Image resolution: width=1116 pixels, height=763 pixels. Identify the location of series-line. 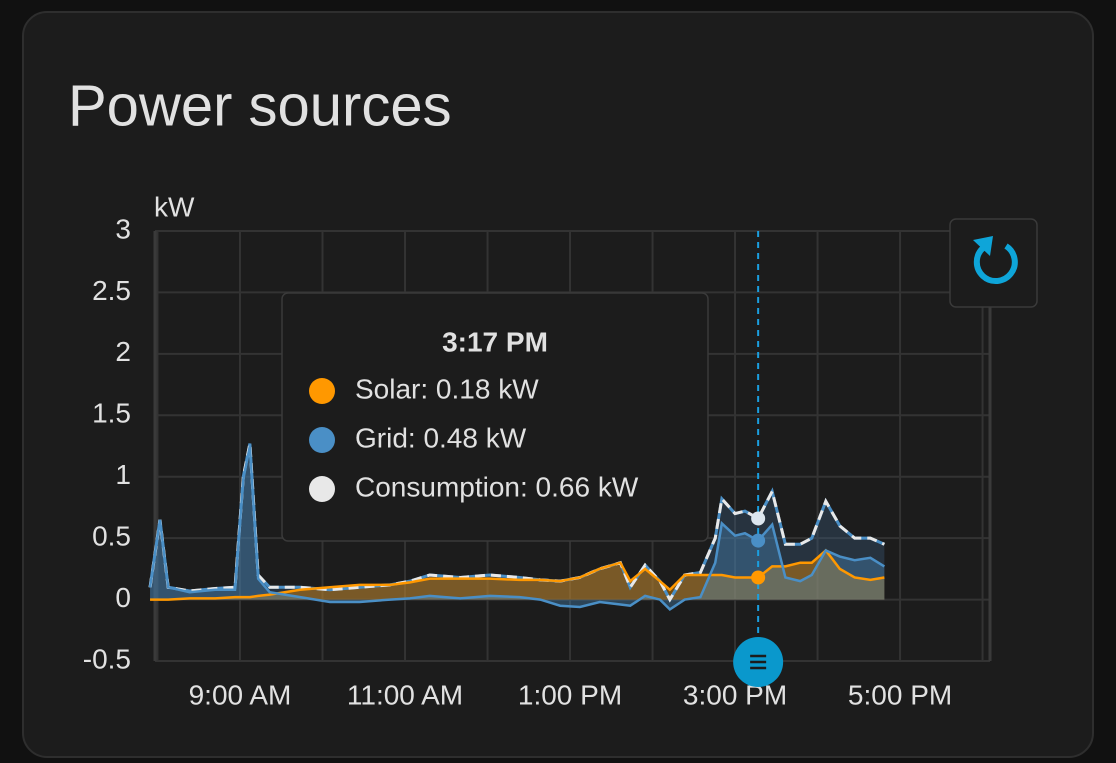
(517, 528).